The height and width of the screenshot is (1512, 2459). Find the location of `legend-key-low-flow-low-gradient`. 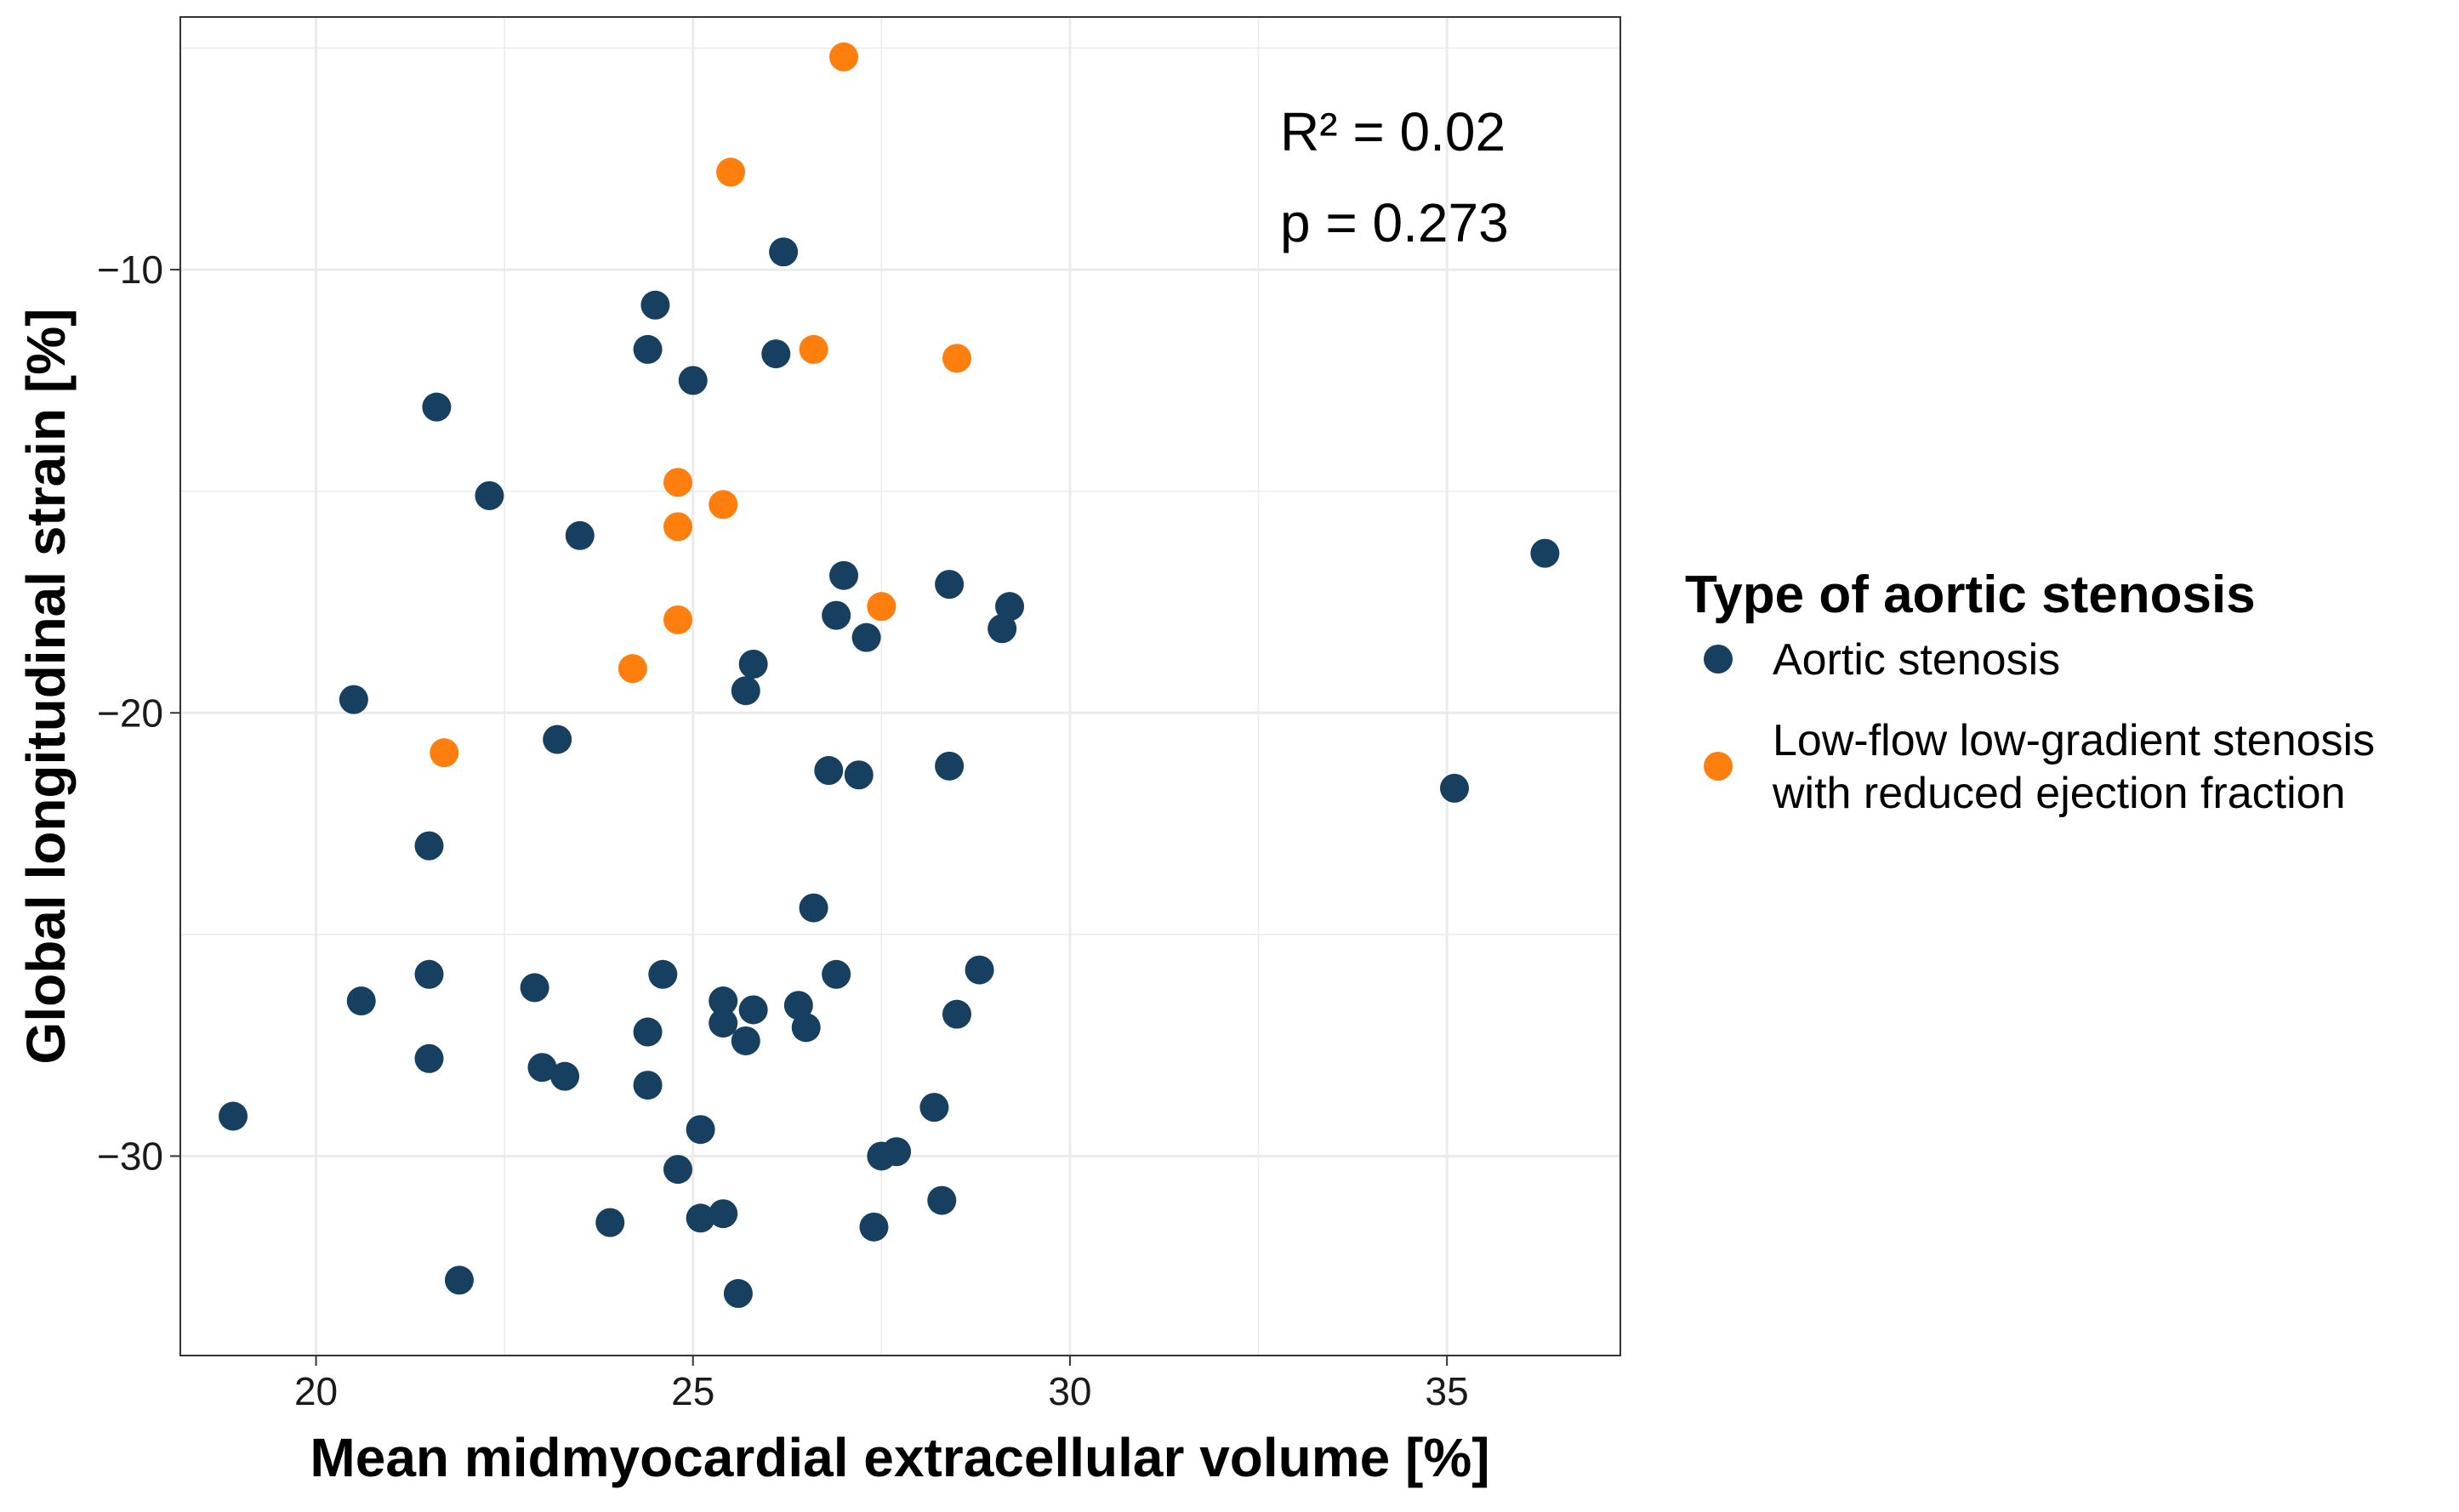

legend-key-low-flow-low-gradient is located at coordinates (1718, 766).